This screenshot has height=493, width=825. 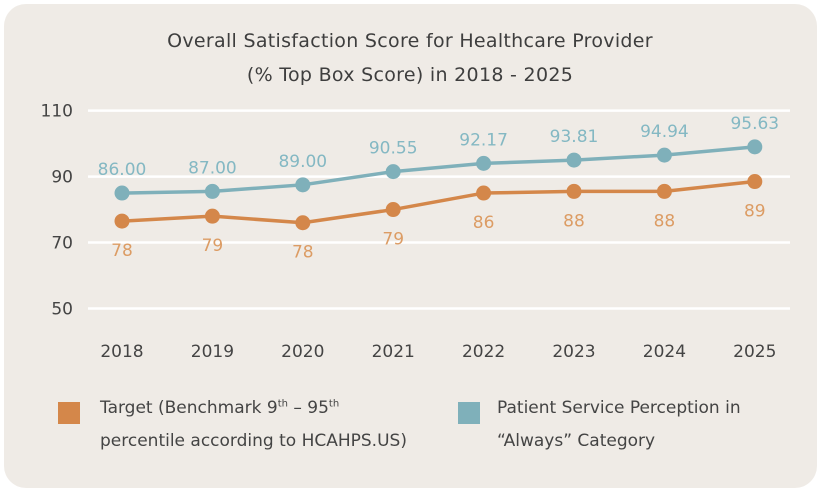 I want to click on y-tick-label-50: 50, so click(x=62, y=310).